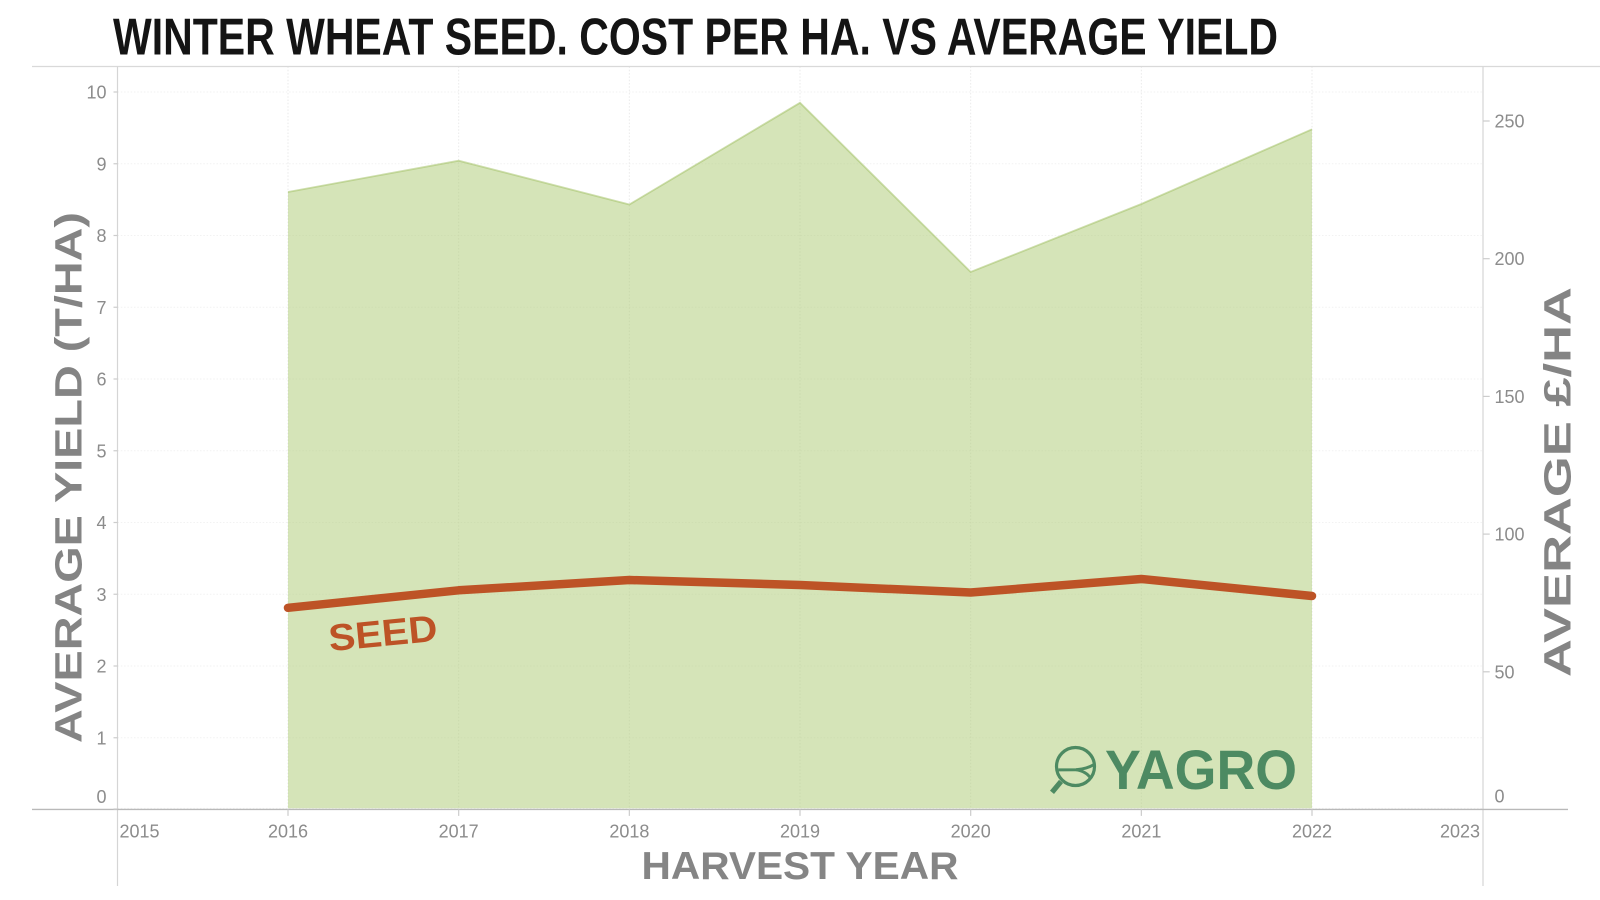 The width and height of the screenshot is (1600, 900). What do you see at coordinates (101, 451) in the screenshot?
I see `svg-text: 5` at bounding box center [101, 451].